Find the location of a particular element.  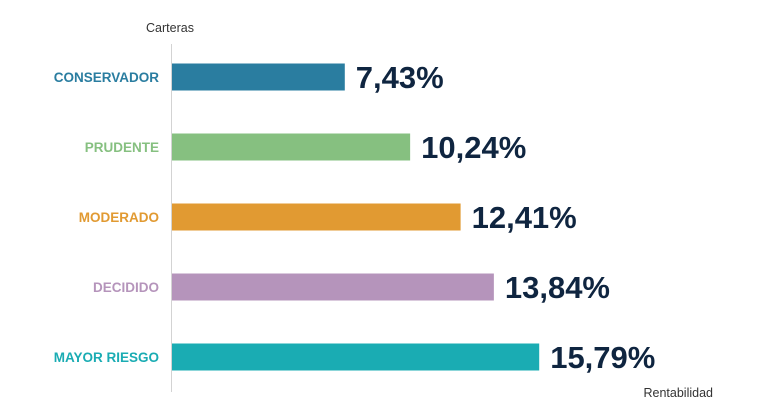

value-label-0: 7,43% is located at coordinates (400, 77).